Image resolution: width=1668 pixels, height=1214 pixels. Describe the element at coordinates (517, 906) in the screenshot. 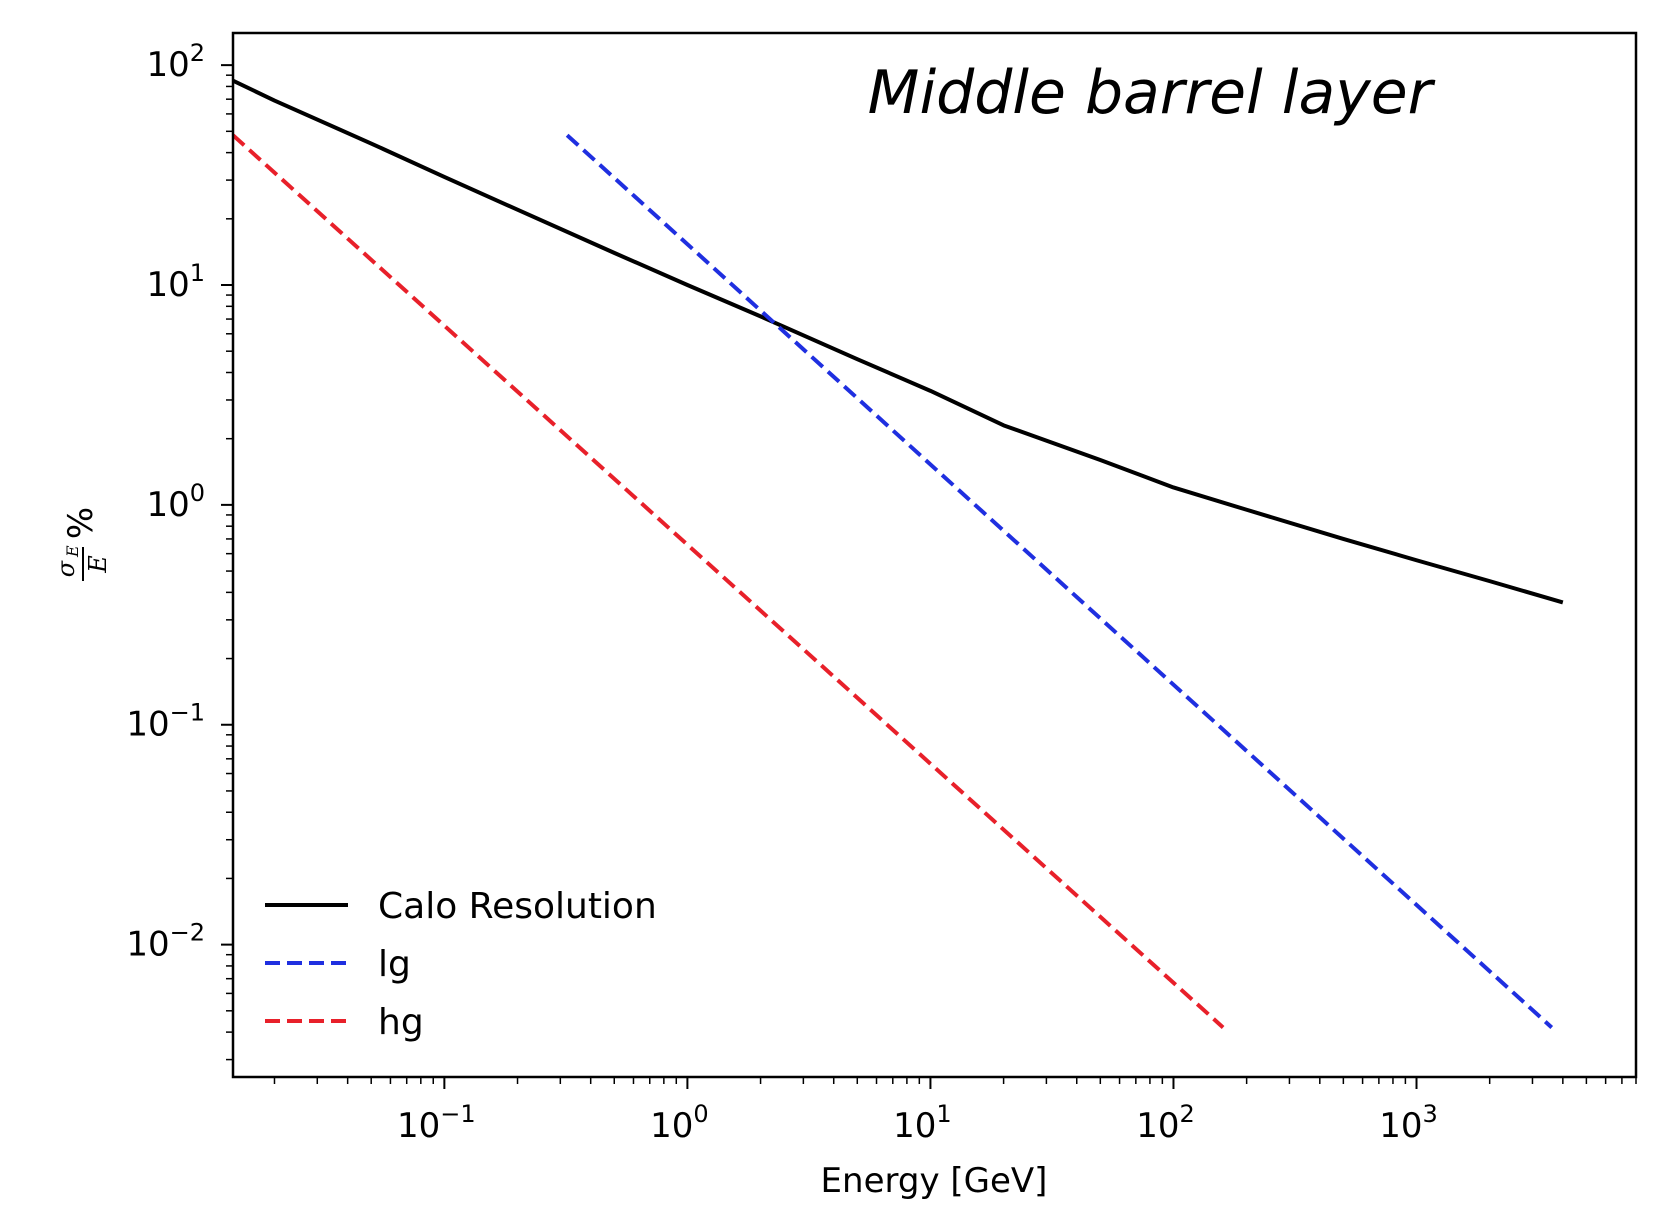

I see `legend-label-calo: Calo Resolution` at that location.